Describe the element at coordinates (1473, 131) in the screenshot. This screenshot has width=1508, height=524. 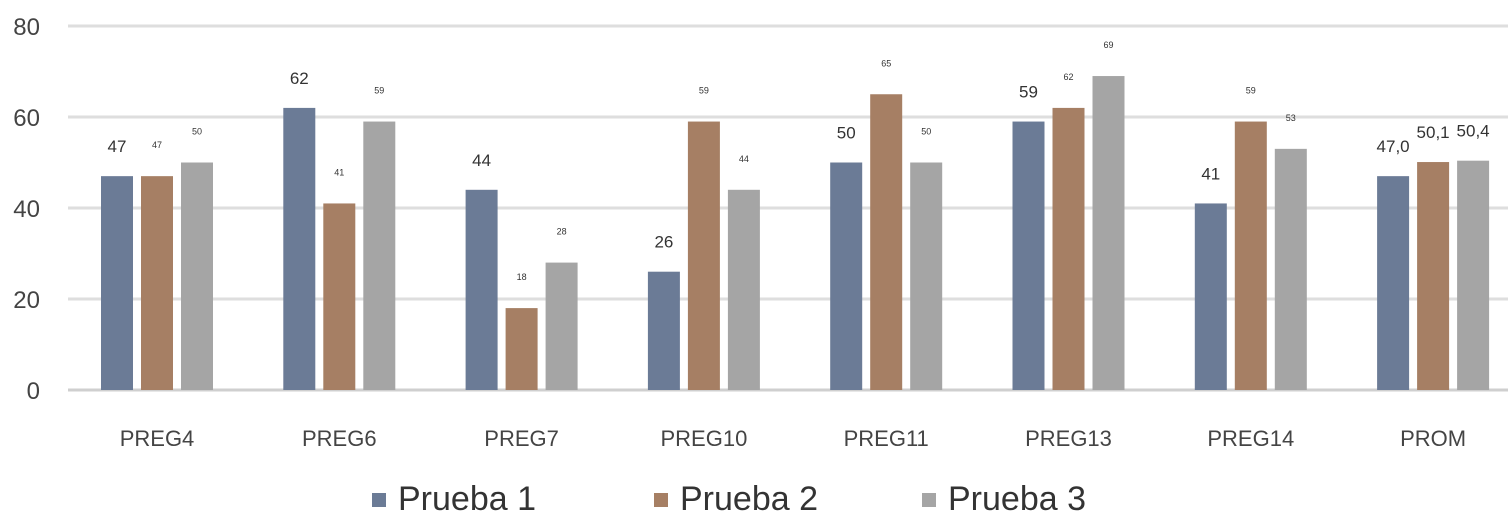
I see `data-label: 50,4` at that location.